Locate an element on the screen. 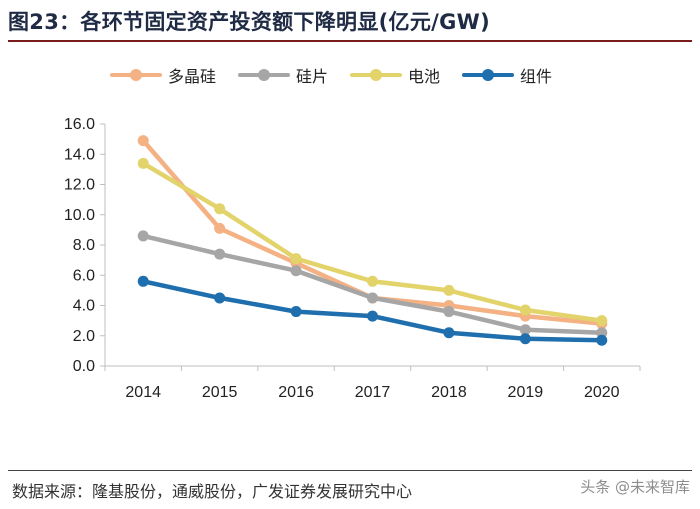  legend-label-cell: 电池 is located at coordinates (424, 76).